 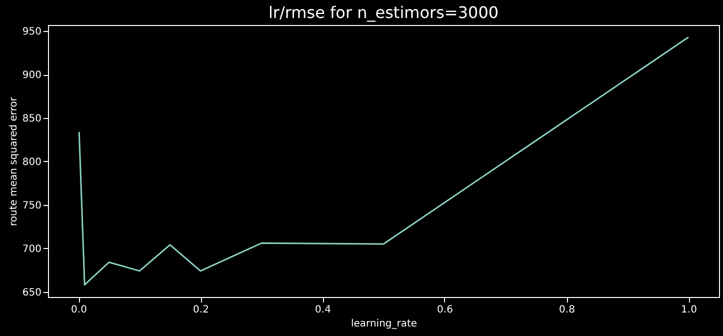 What do you see at coordinates (32, 249) in the screenshot?
I see `y-tick-label: 700` at bounding box center [32, 249].